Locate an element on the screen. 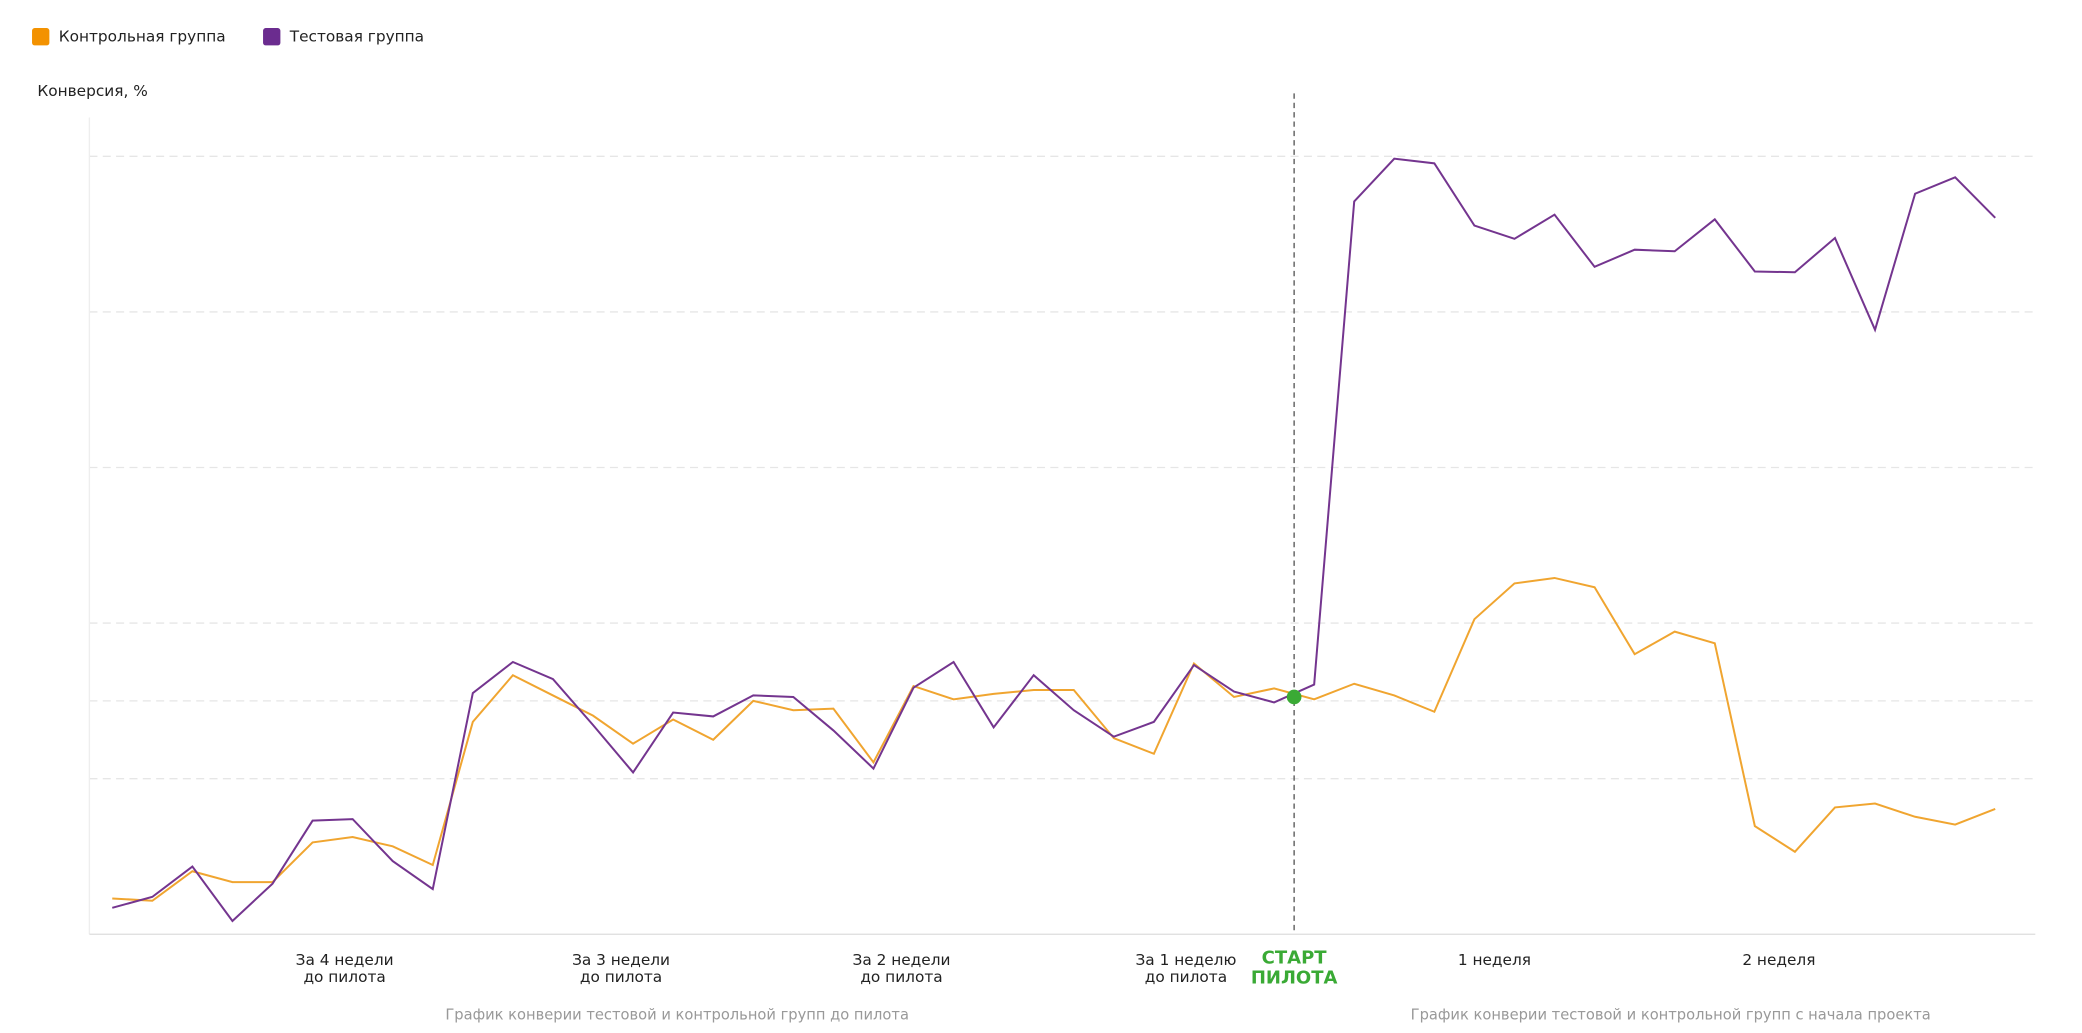 Image resolution: width=2082 pixels, height=1033 pixels. x-tick-label: 1 неделя is located at coordinates (1494, 960).